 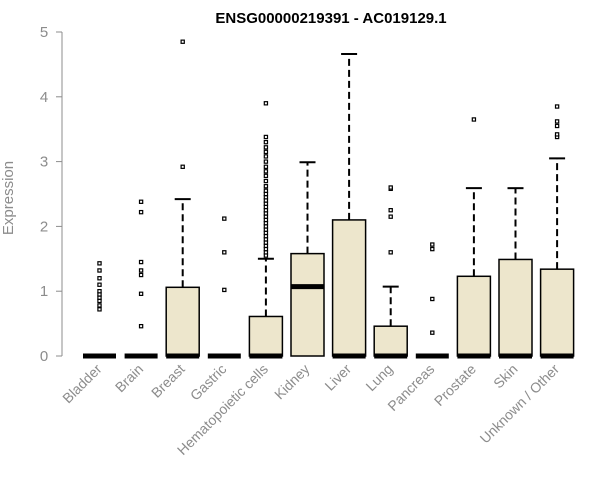 I want to click on x-tick-label: Lung, so click(x=378, y=377).